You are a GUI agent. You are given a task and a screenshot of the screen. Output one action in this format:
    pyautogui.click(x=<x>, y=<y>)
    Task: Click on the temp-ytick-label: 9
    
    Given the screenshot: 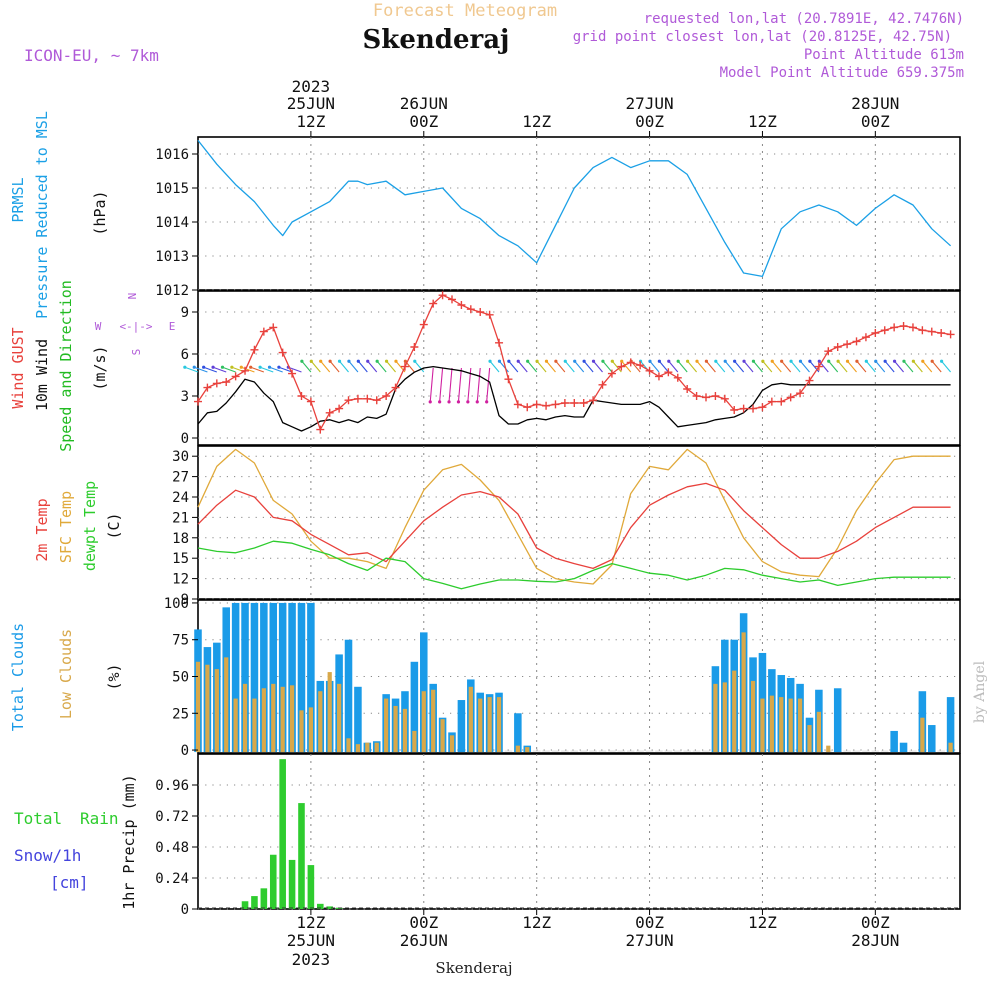 What is the action you would take?
    pyautogui.click(x=185, y=600)
    